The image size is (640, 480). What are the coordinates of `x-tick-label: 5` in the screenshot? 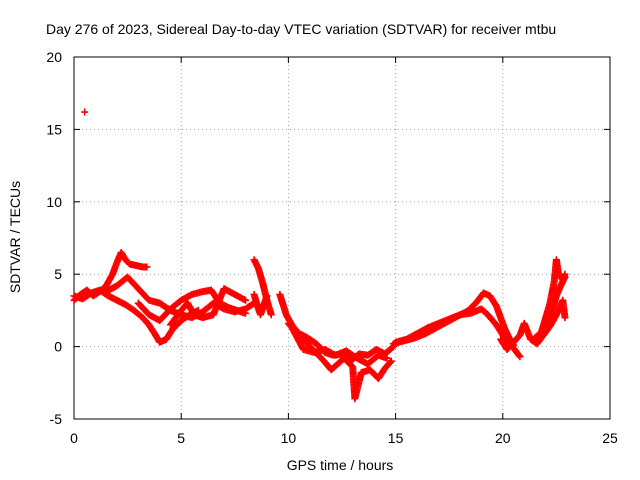 It's located at (181, 438).